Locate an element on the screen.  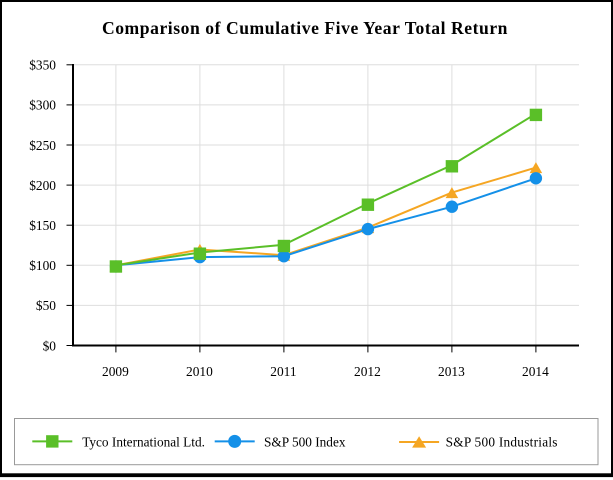
svg-text: 2010 is located at coordinates (199, 371).